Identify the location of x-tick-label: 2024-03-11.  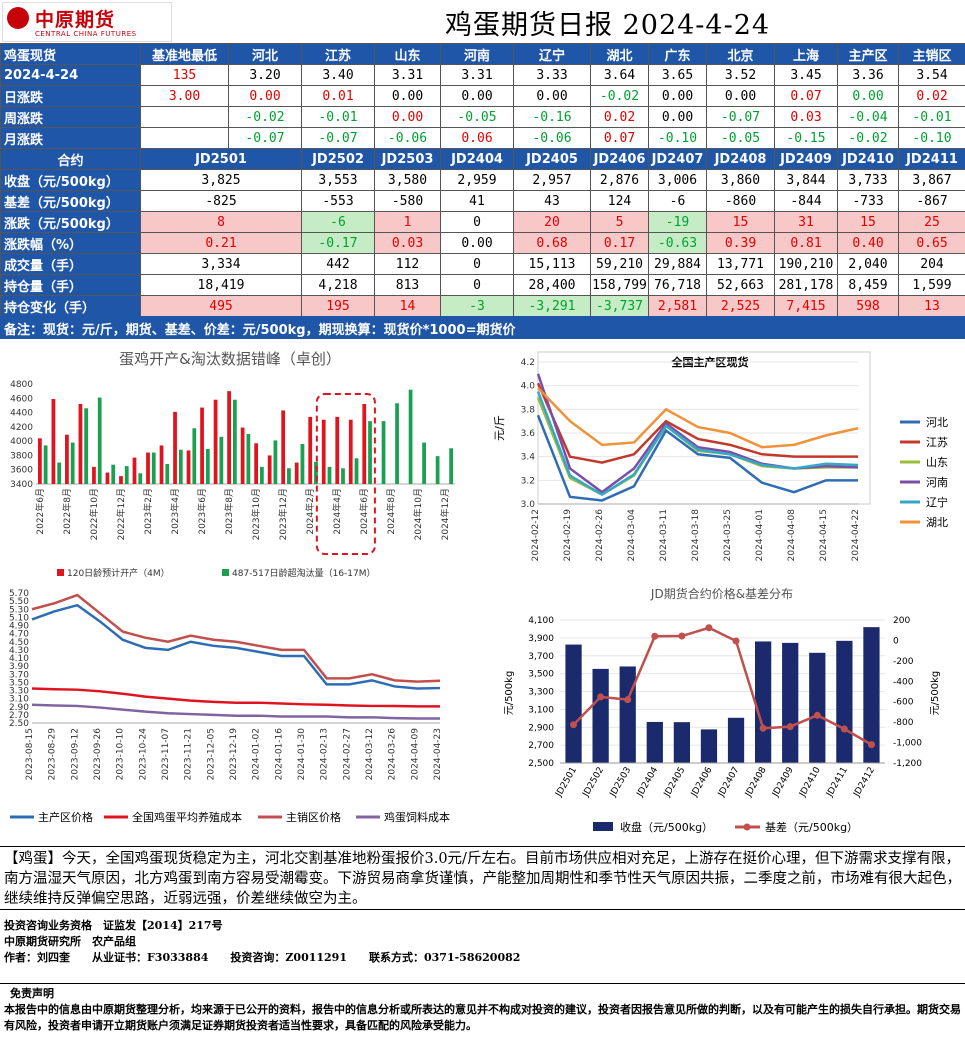
(664, 535).